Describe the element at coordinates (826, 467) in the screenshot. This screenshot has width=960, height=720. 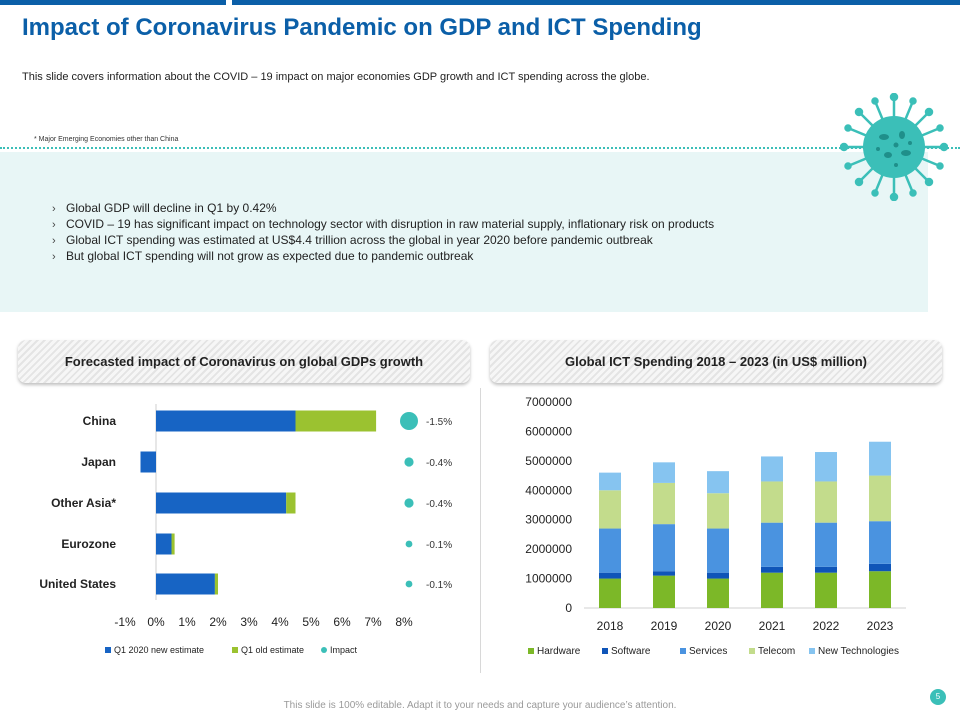
I see `ict-bar-new-technologies-2022` at that location.